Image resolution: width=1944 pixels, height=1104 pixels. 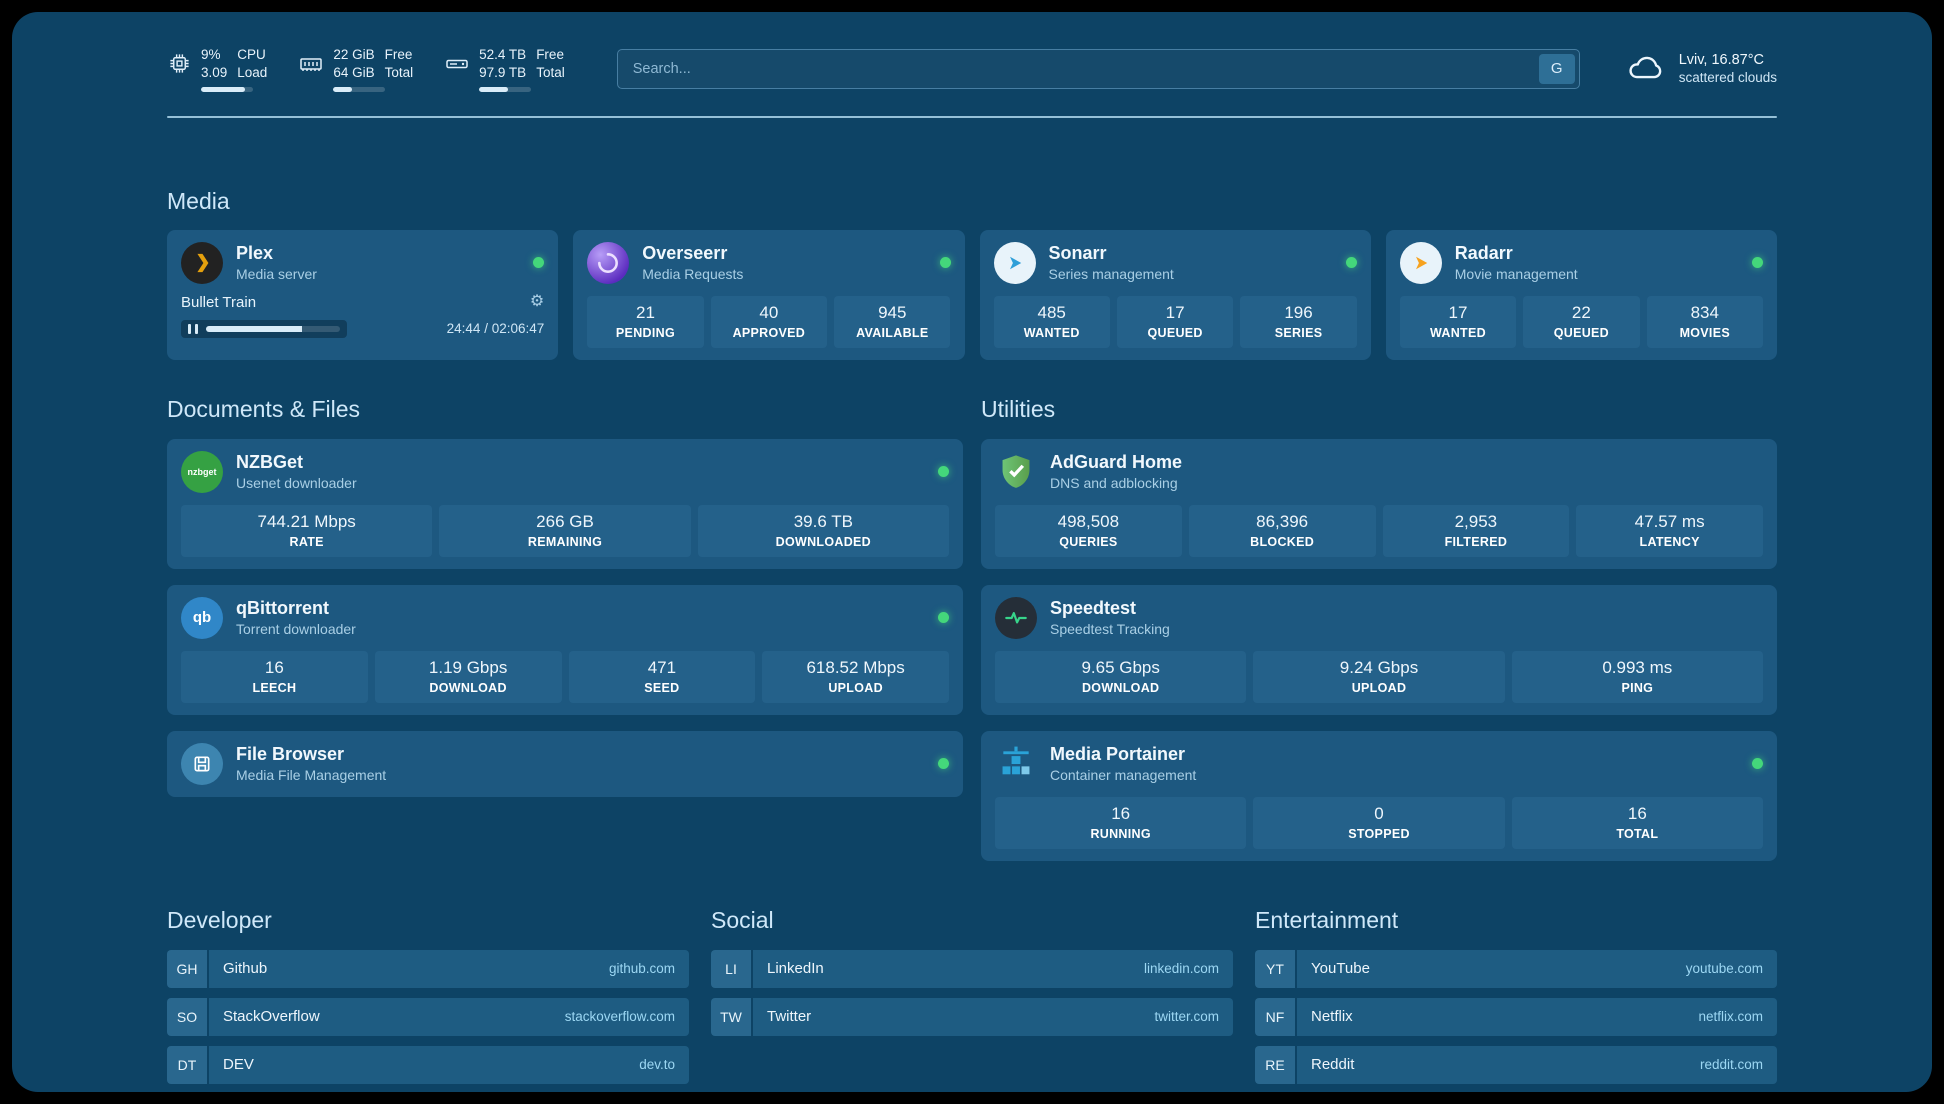 I want to click on search-input, so click(x=1098, y=68).